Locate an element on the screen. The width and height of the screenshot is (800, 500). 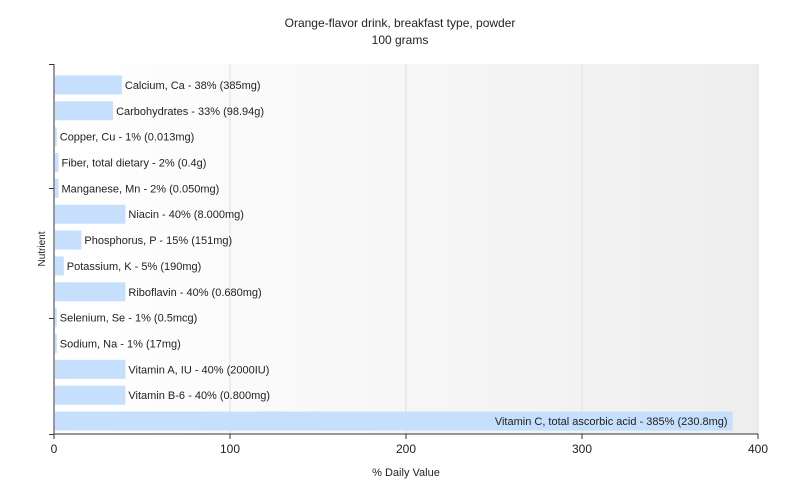
bar-label: Fiber, total dietary - 2% (0.4g) is located at coordinates (134, 164).